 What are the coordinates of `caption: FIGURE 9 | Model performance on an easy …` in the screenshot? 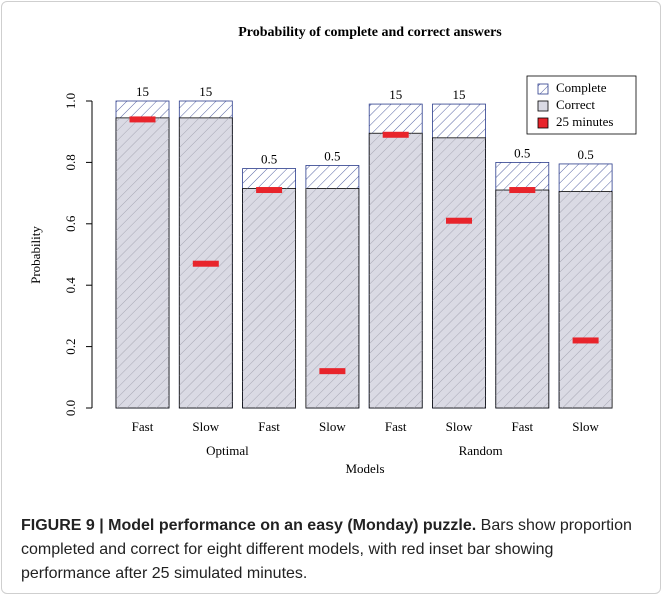 It's located at (333, 550).